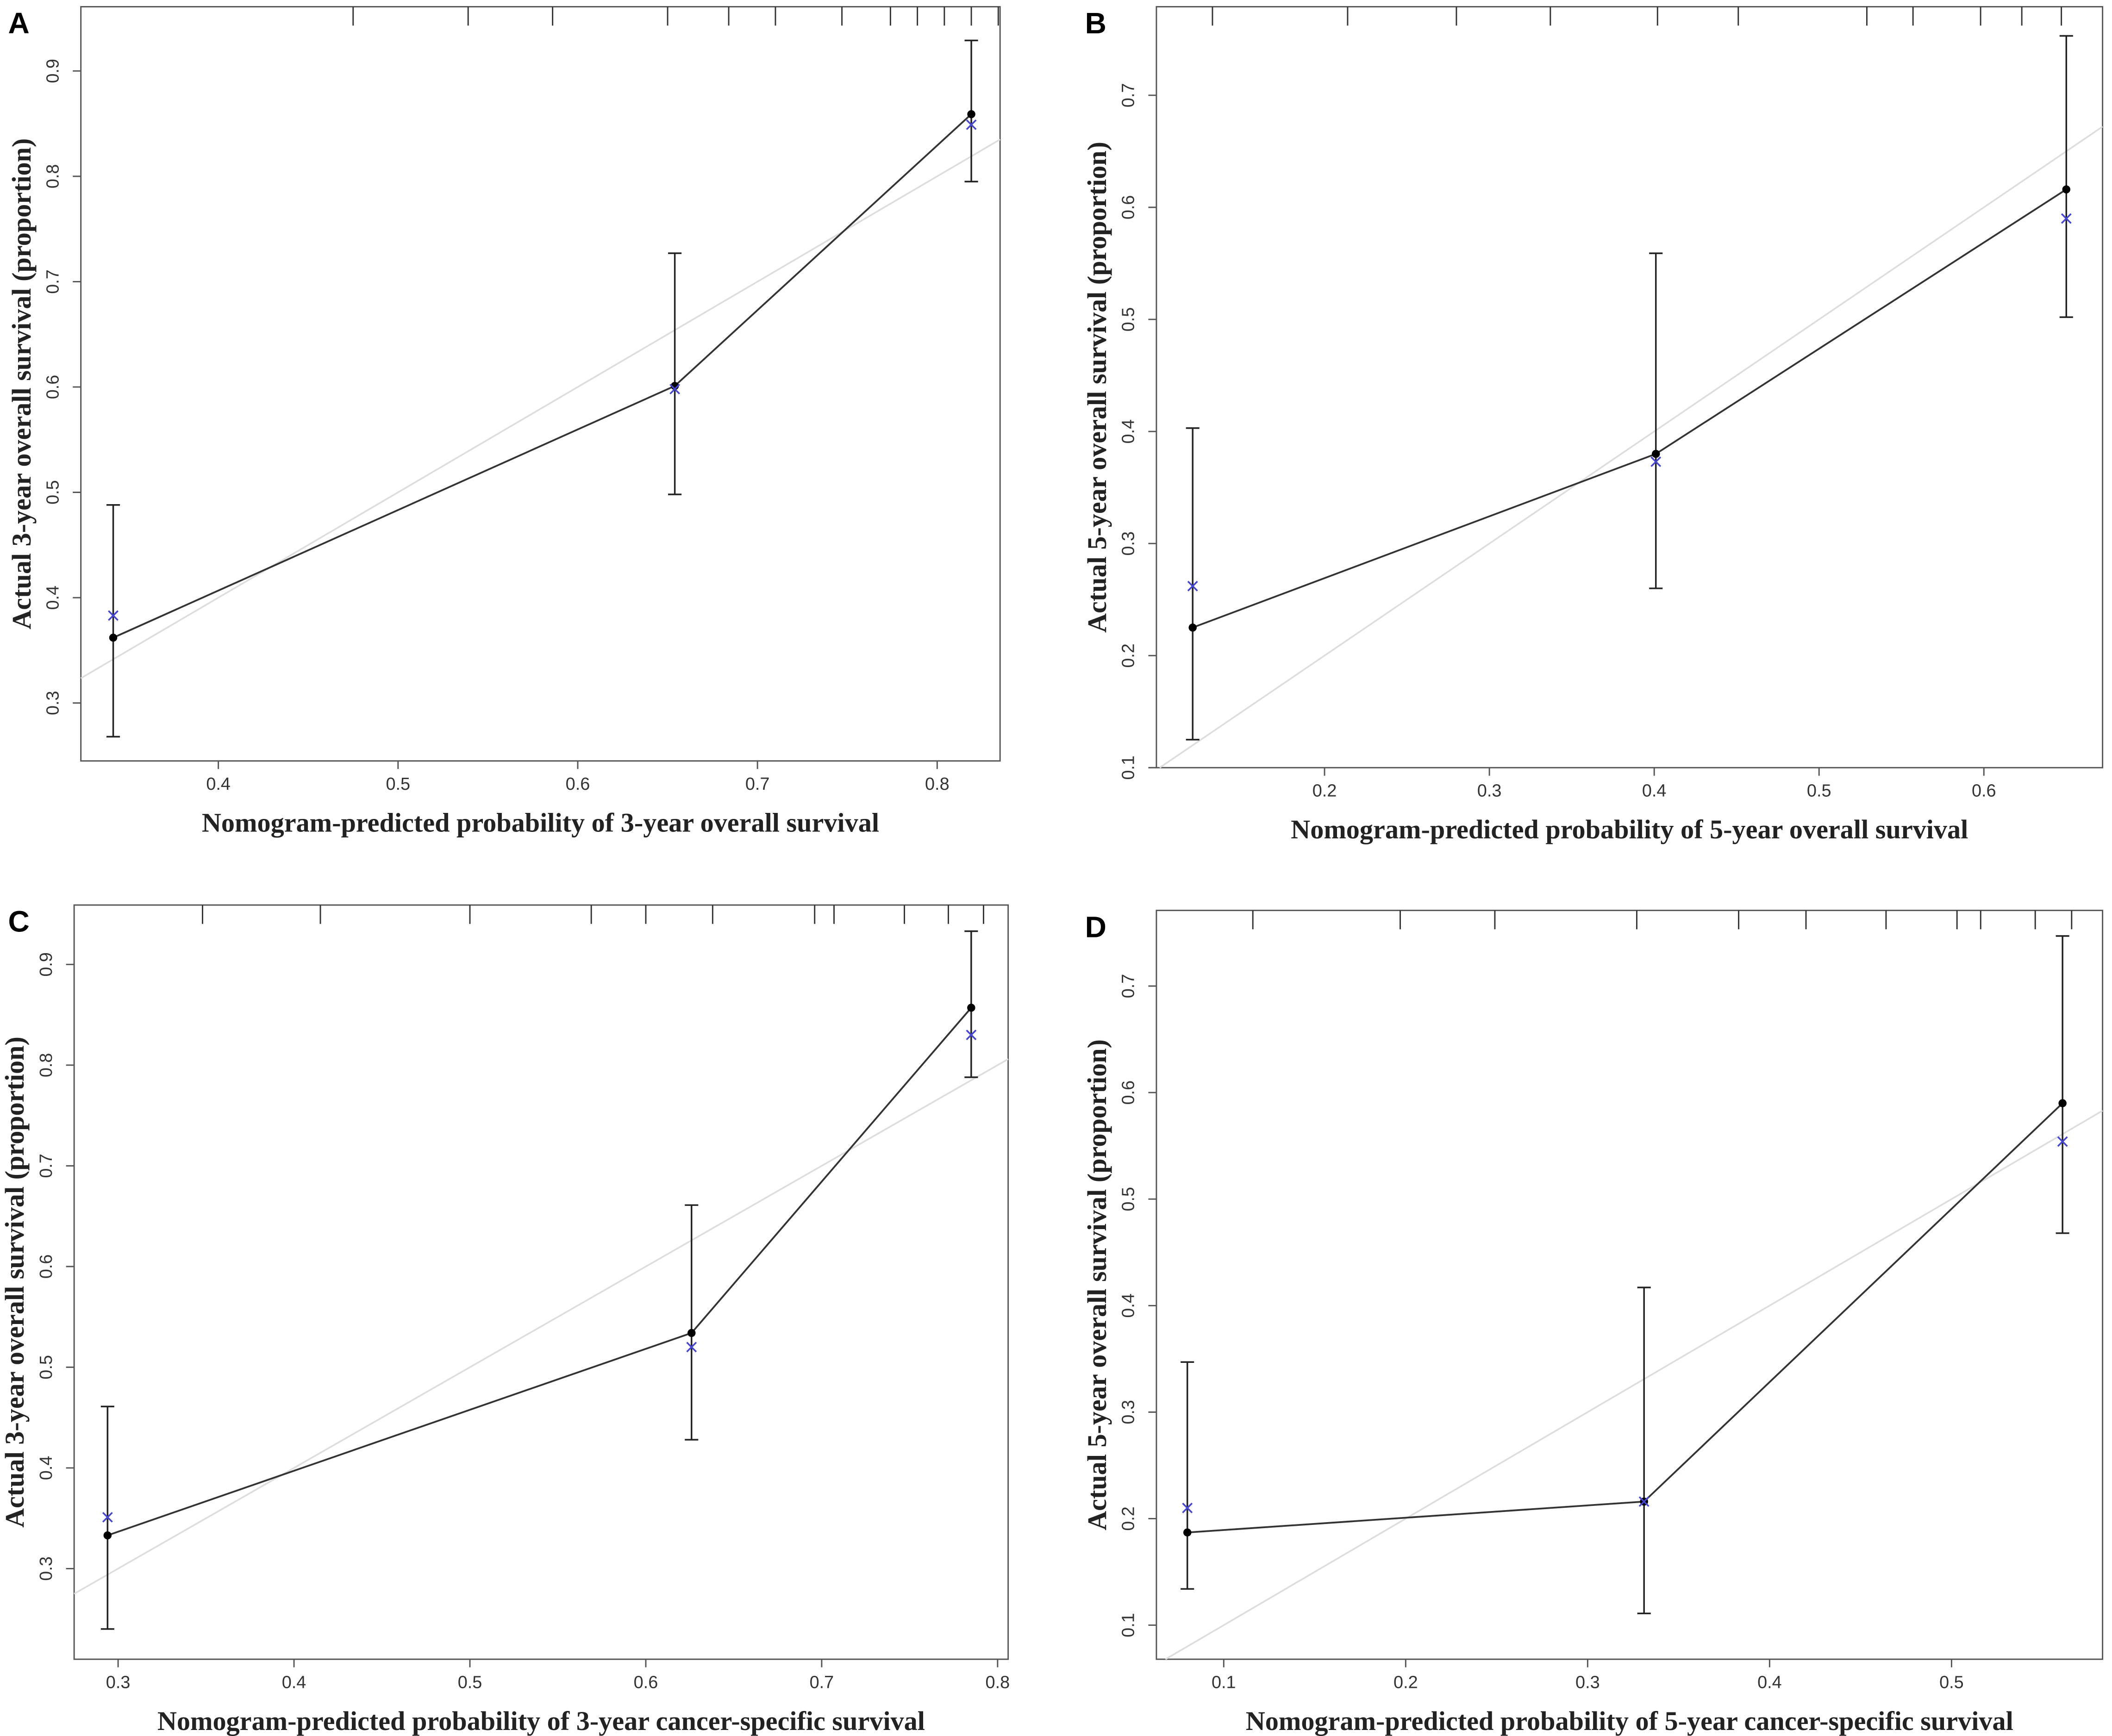  I want to click on x-tick-label: 0.1, so click(1224, 1682).